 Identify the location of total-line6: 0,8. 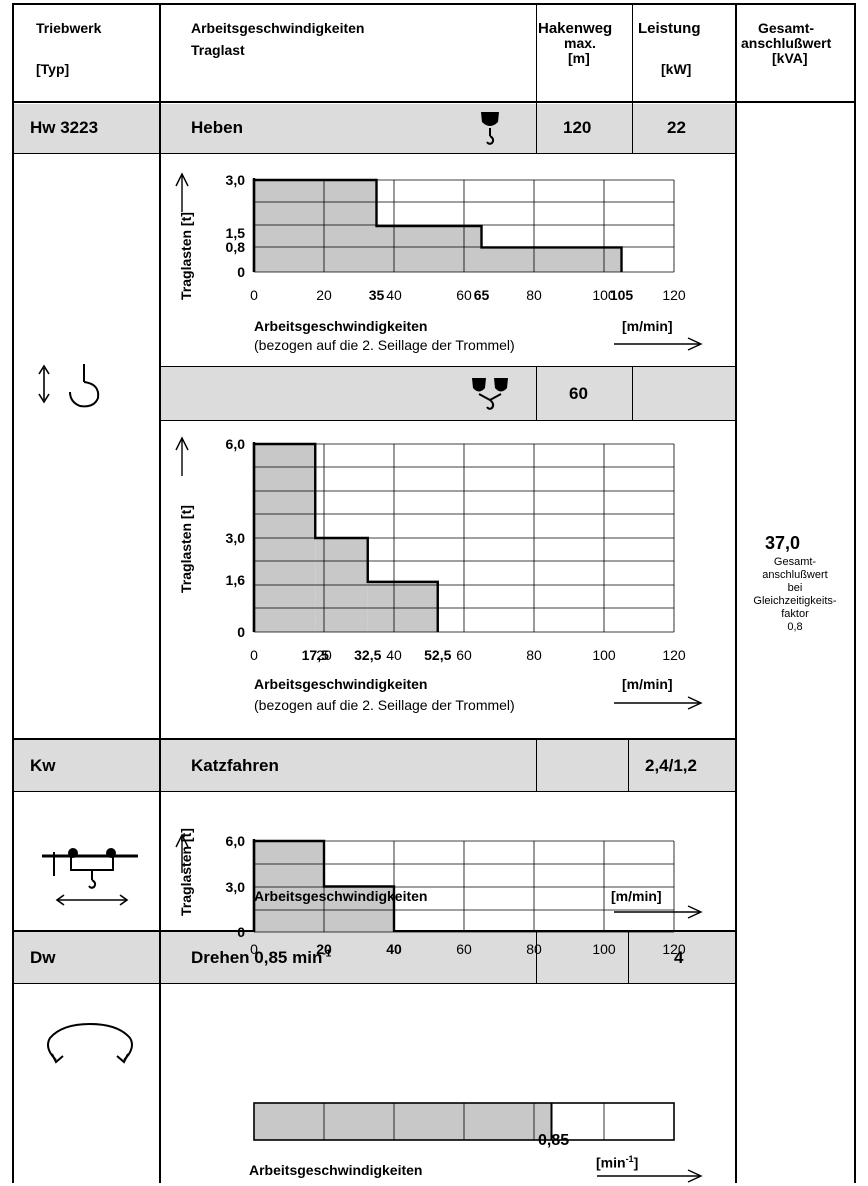
(795, 627).